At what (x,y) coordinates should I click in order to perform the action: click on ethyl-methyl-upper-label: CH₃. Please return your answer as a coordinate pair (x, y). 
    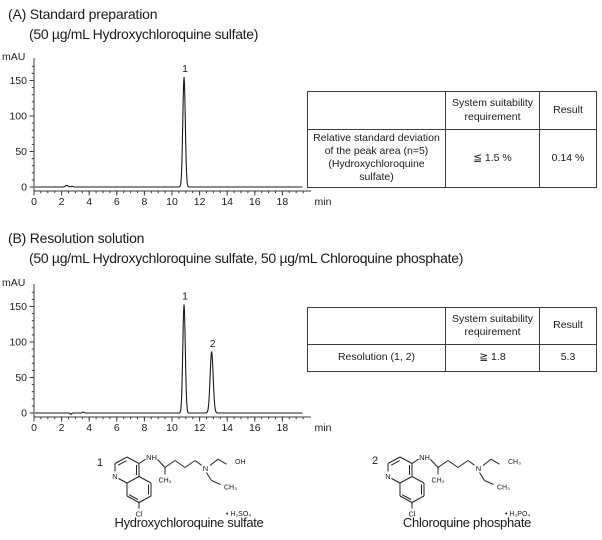
    Looking at the image, I should click on (514, 462).